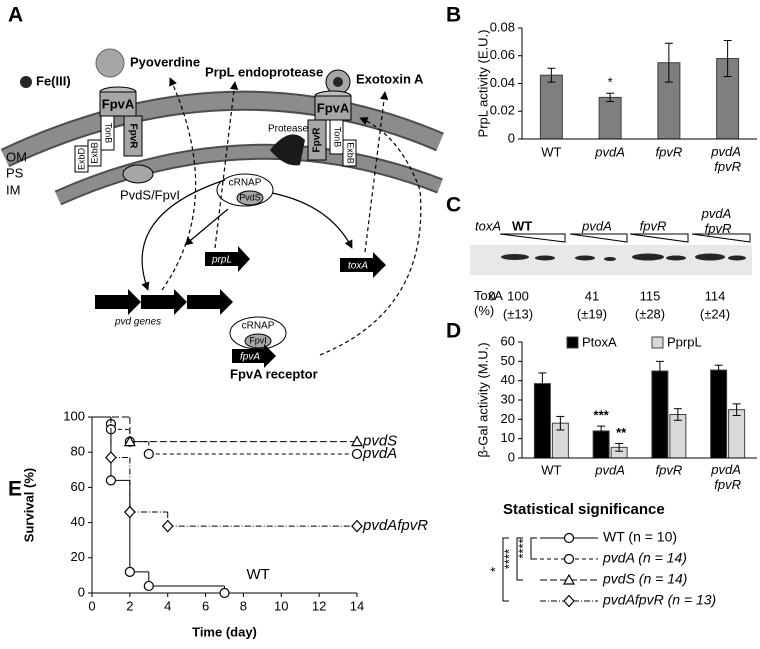  I want to click on strain-label: fpvR, so click(653, 225).